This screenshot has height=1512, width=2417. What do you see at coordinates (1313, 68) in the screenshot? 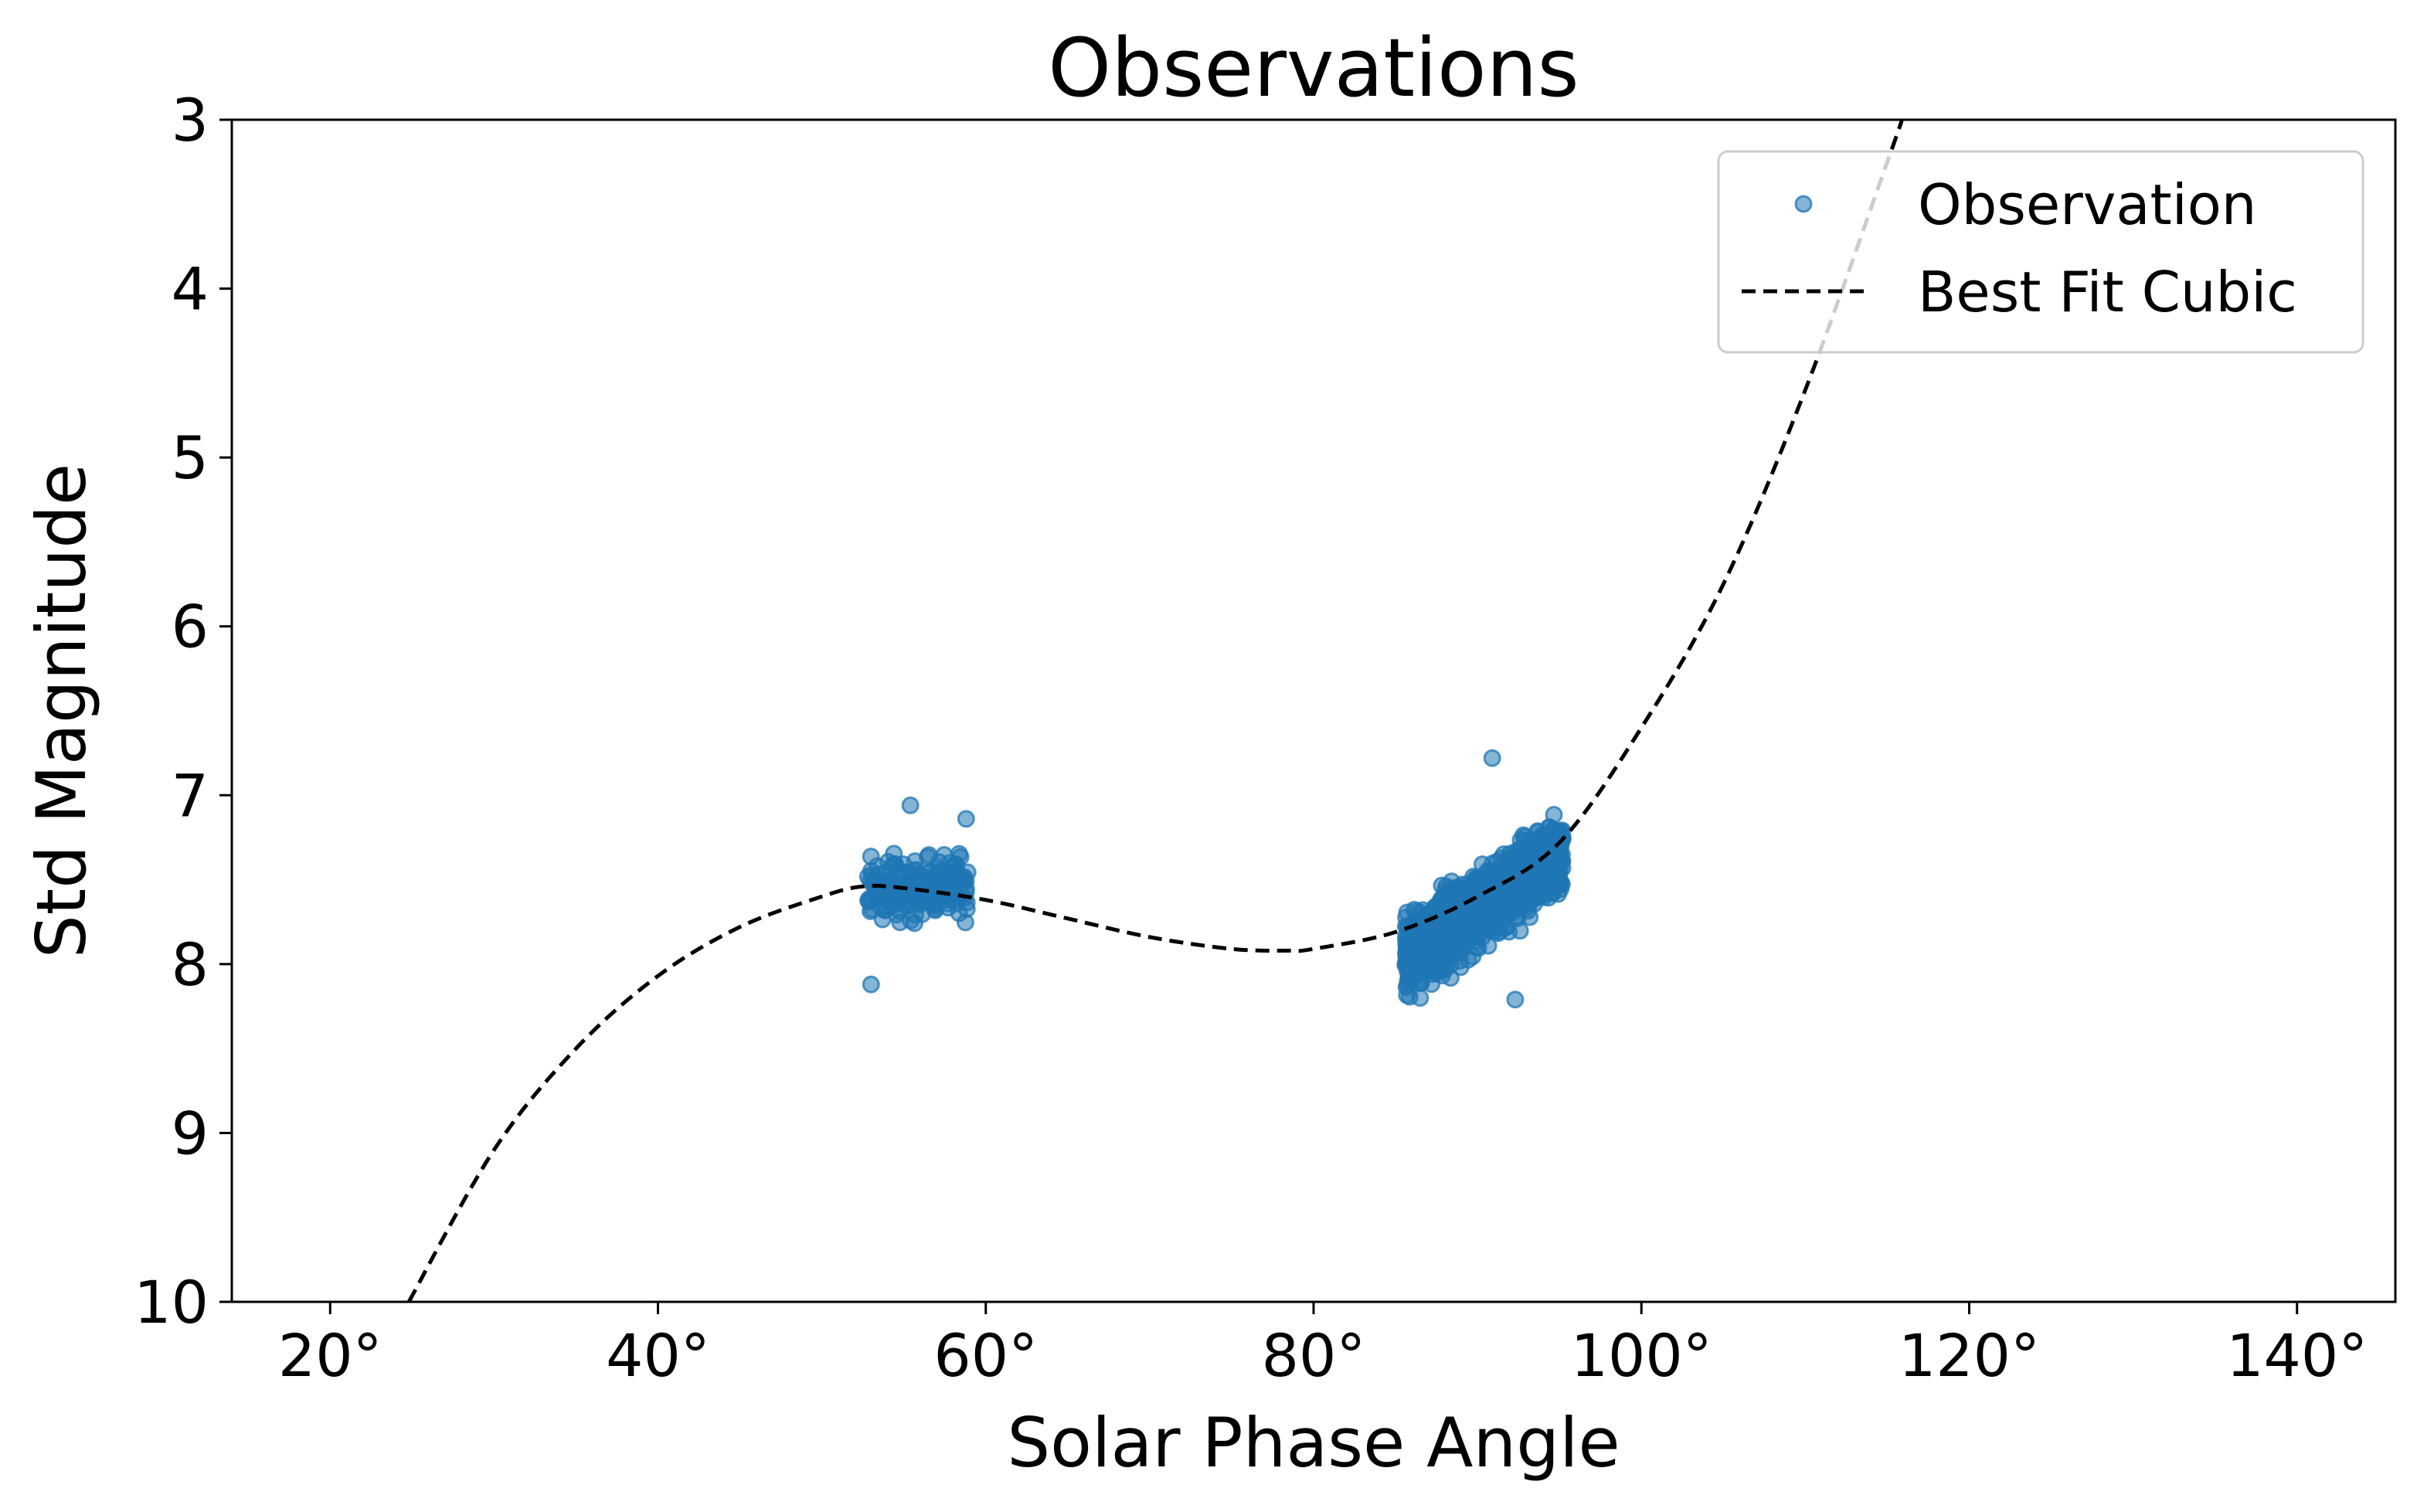
I see `chart-title: Observations` at bounding box center [1313, 68].